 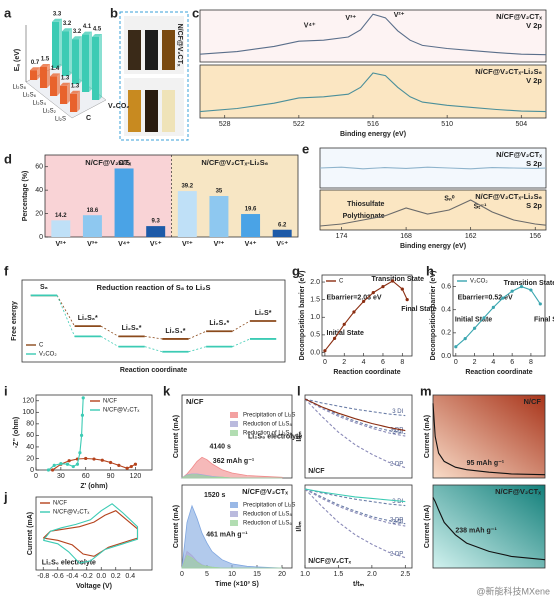 I want to click on y-axis-label: Current (mA), so click(x=176, y=526).